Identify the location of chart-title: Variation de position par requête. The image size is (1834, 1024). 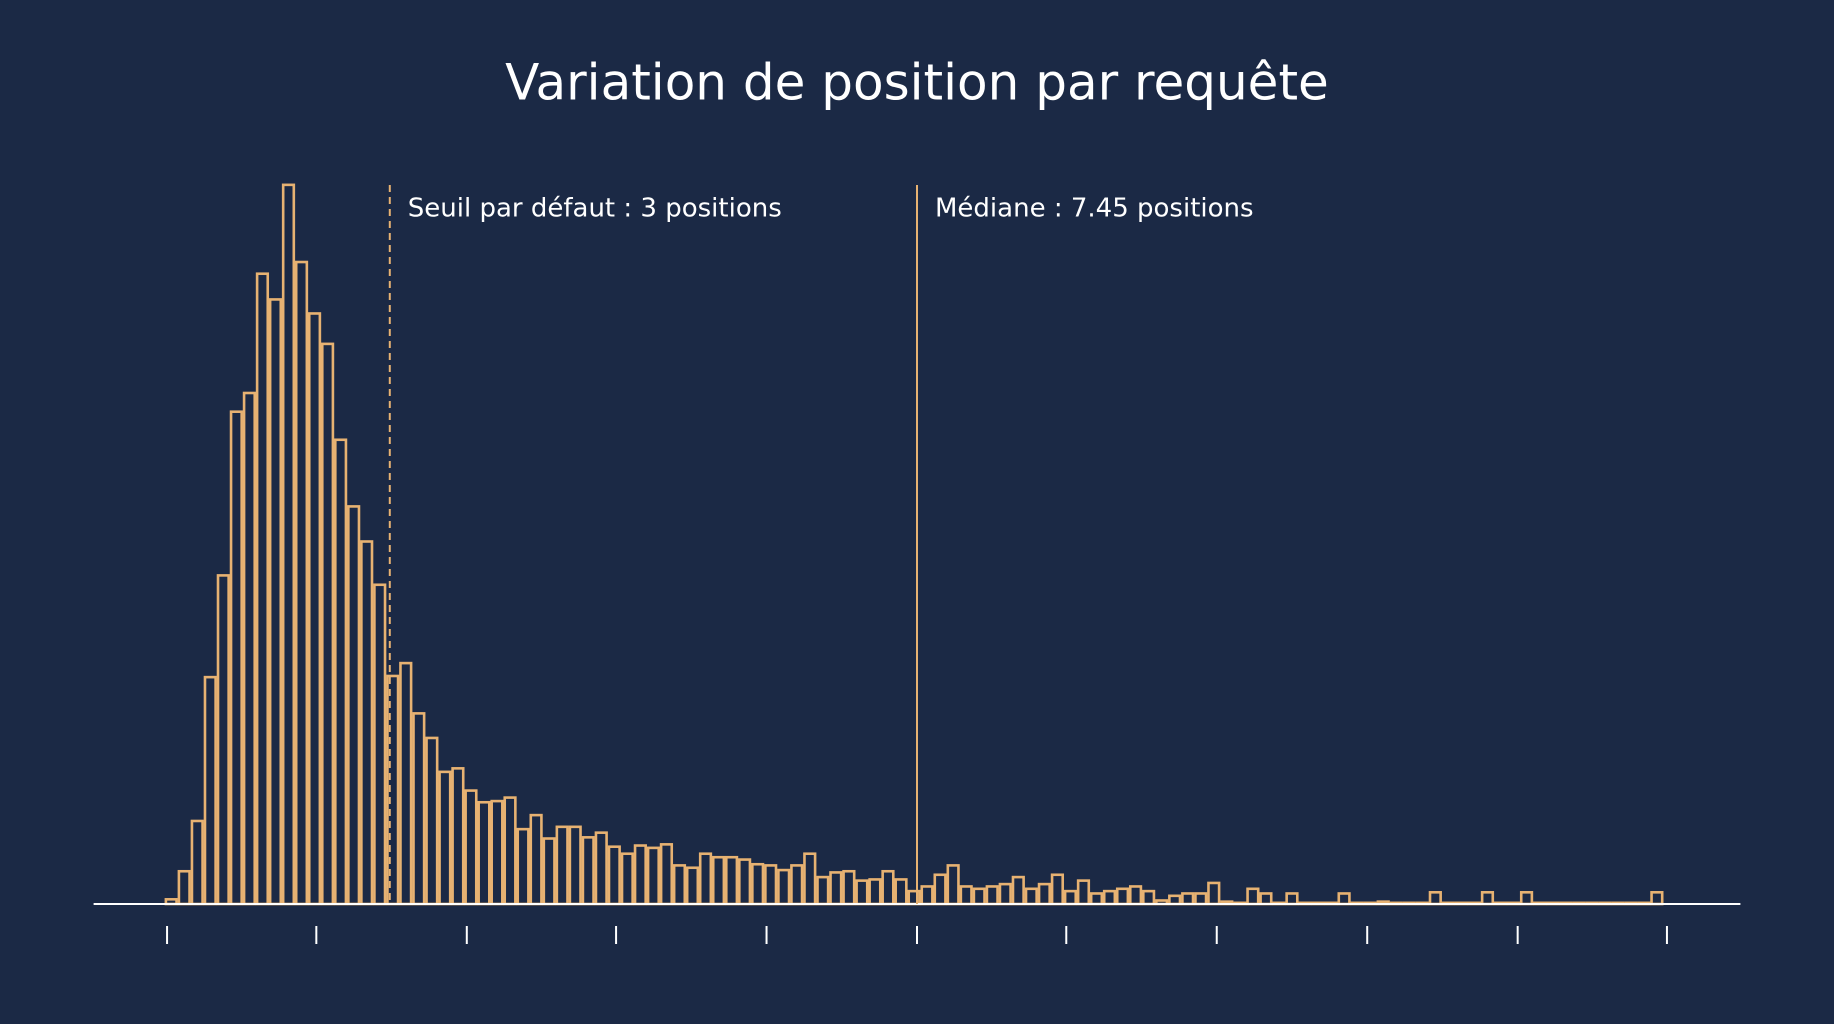
(917, 83).